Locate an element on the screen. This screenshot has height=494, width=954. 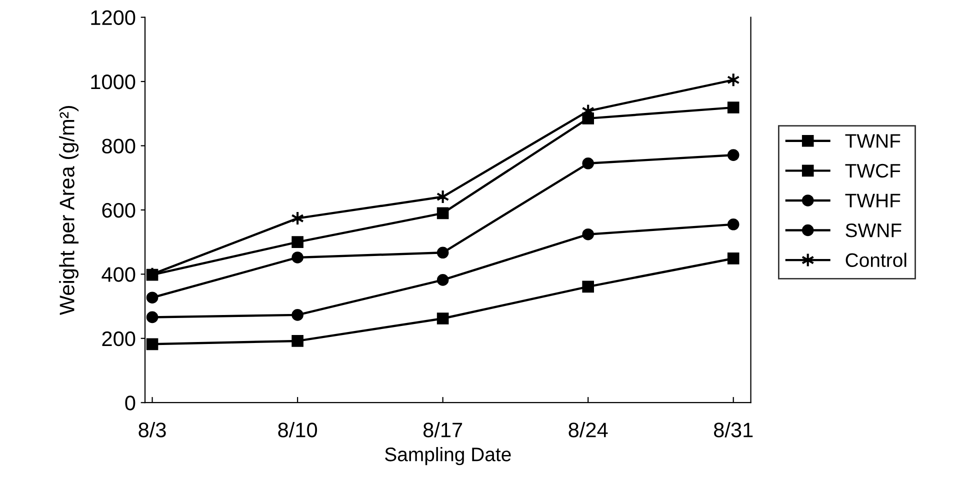
y-tick-label: 600 is located at coordinates (119, 210).